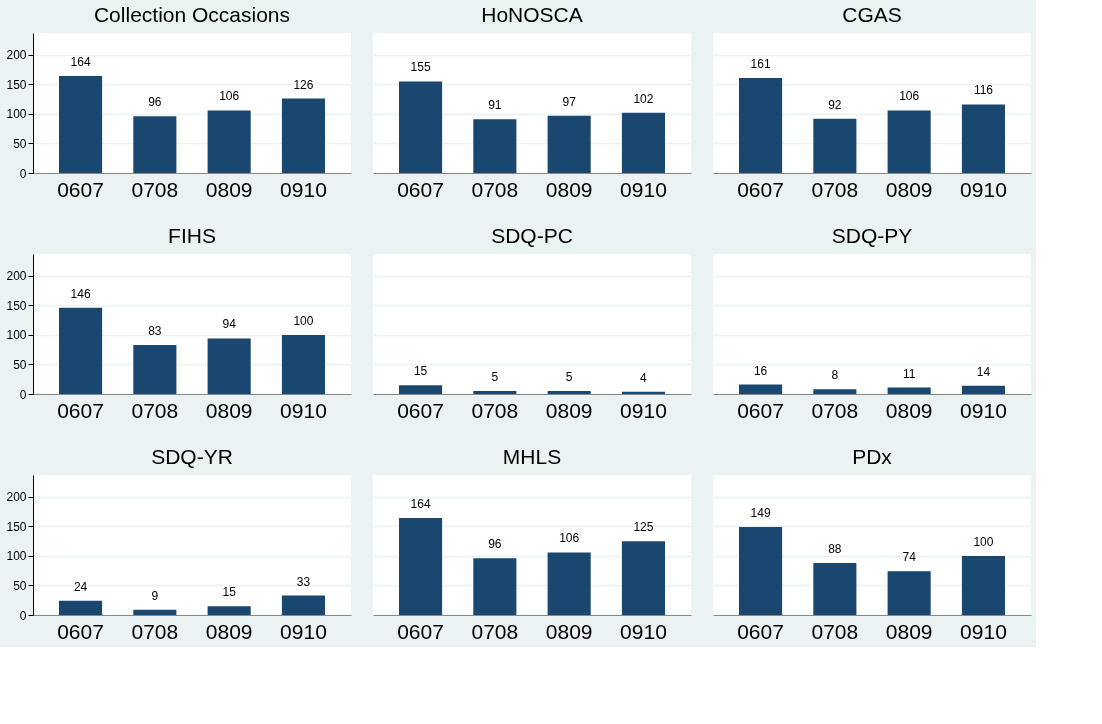  I want to click on chart-title: FIHS, so click(192, 235).